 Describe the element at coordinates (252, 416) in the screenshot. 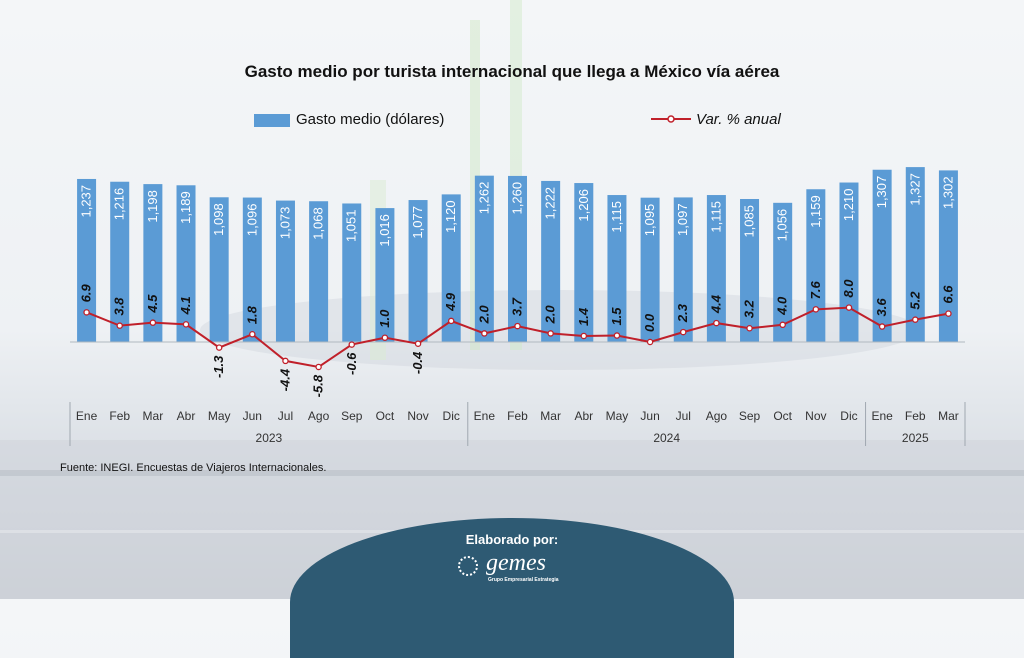

I see `month-tick-label: Jun` at that location.